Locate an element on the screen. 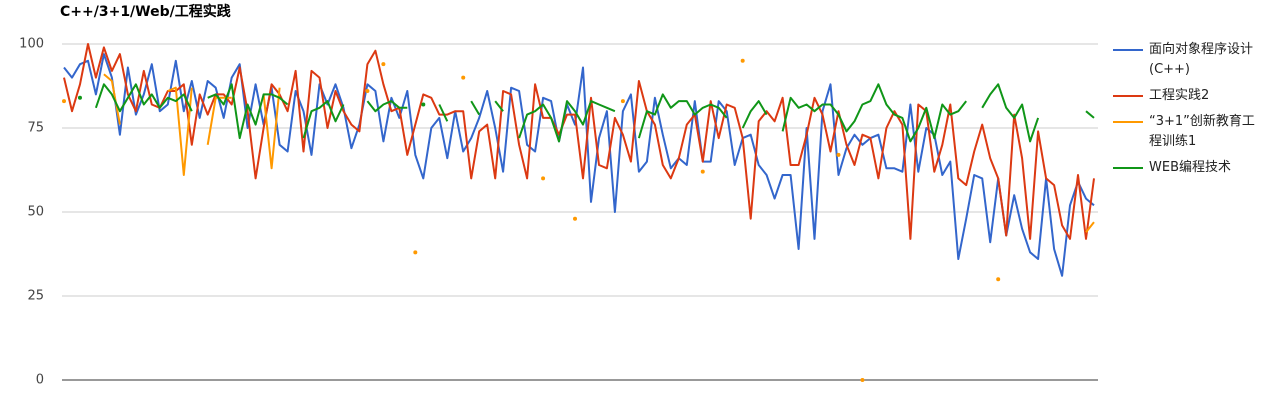  legend-label: 面向对象程序设计(C++) is located at coordinates (1201, 59).